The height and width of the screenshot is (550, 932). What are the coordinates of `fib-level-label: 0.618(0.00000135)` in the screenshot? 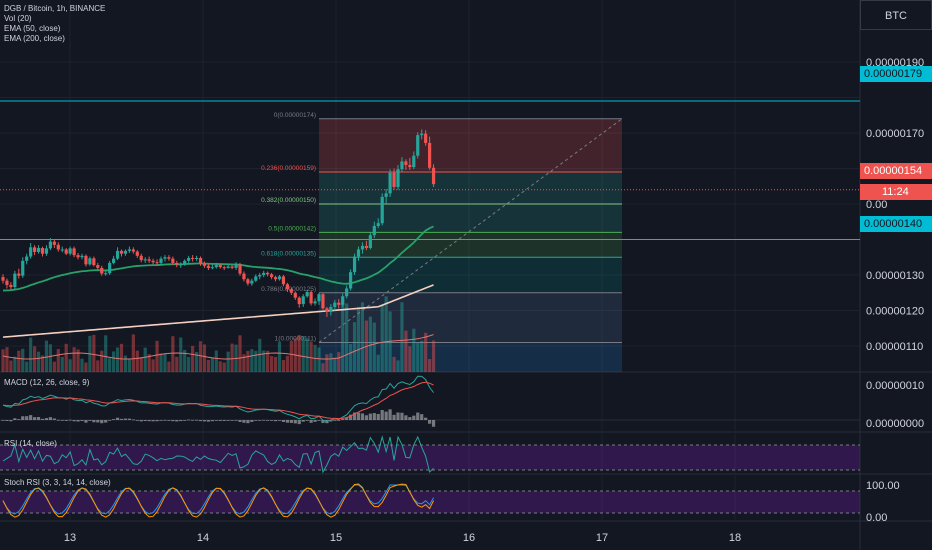 It's located at (288, 253).